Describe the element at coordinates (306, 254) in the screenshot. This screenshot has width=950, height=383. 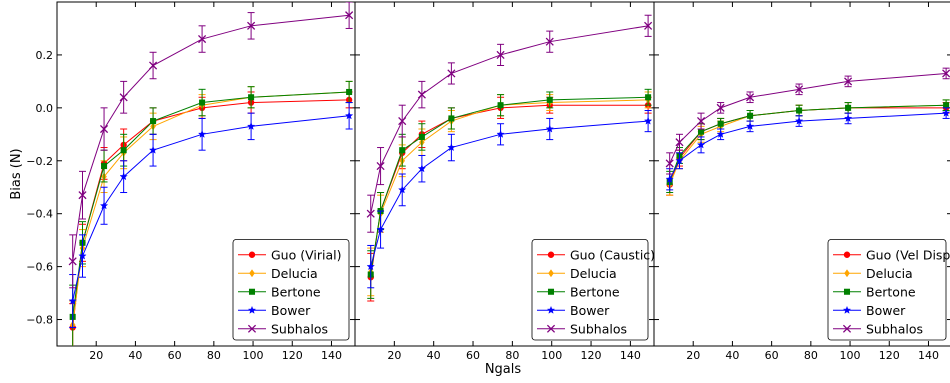
I see `legend-label: Guo (Virial)` at that location.